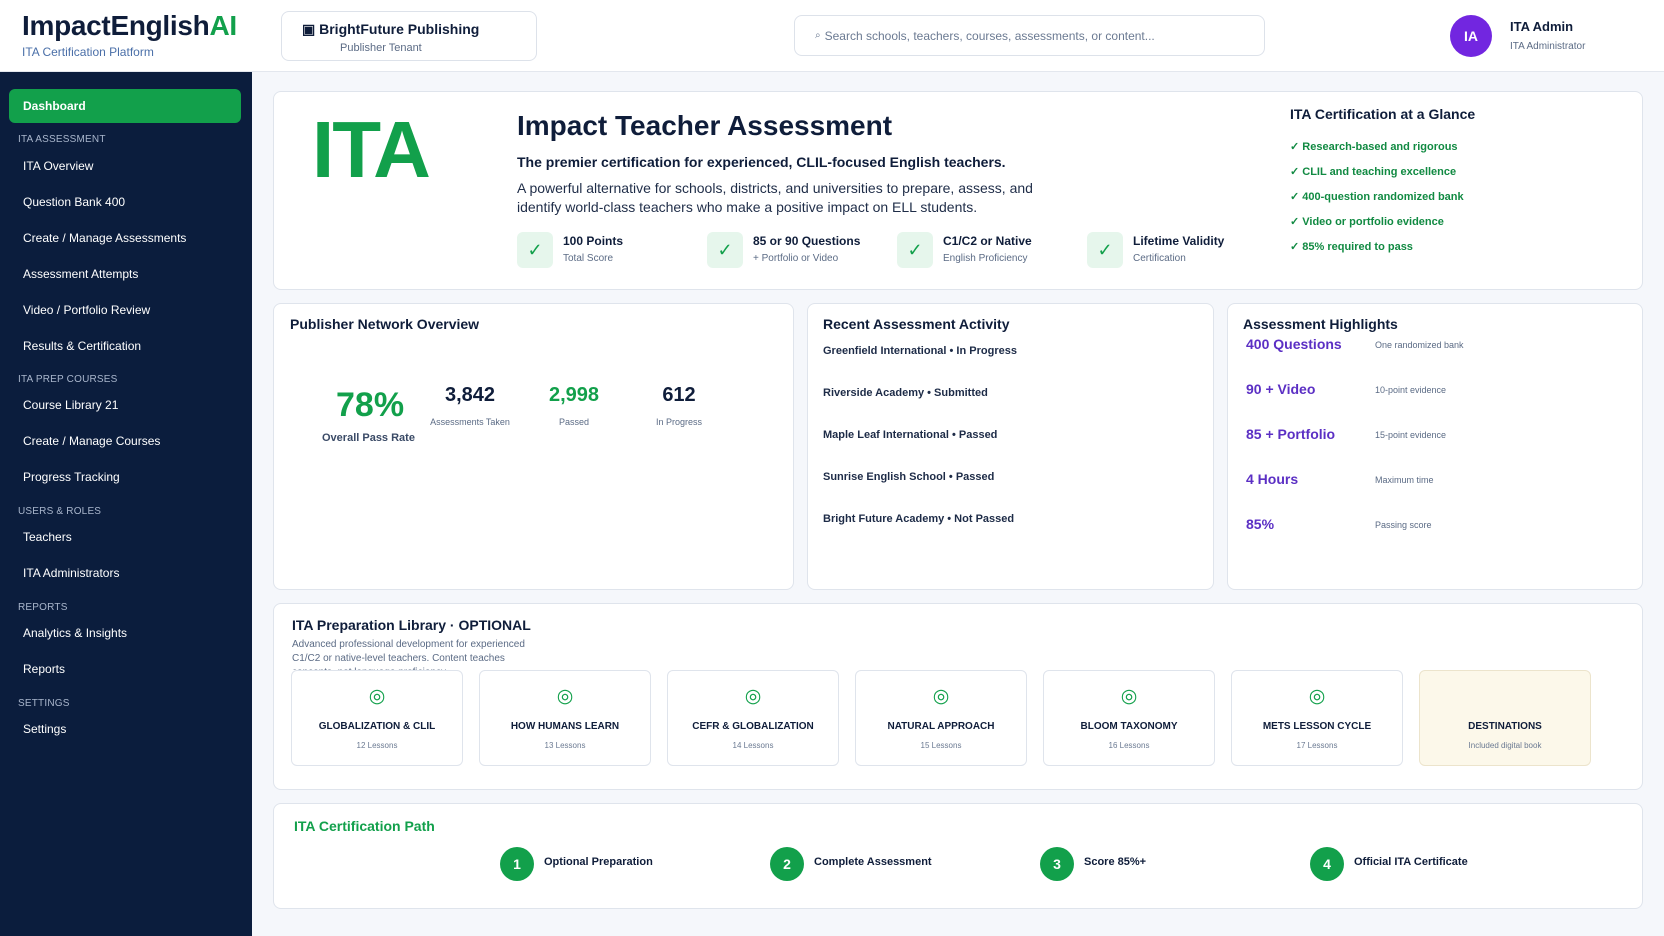  Describe the element at coordinates (919, 519) in the screenshot. I see `activity-item: Bright Future Academy • Not Passed` at that location.